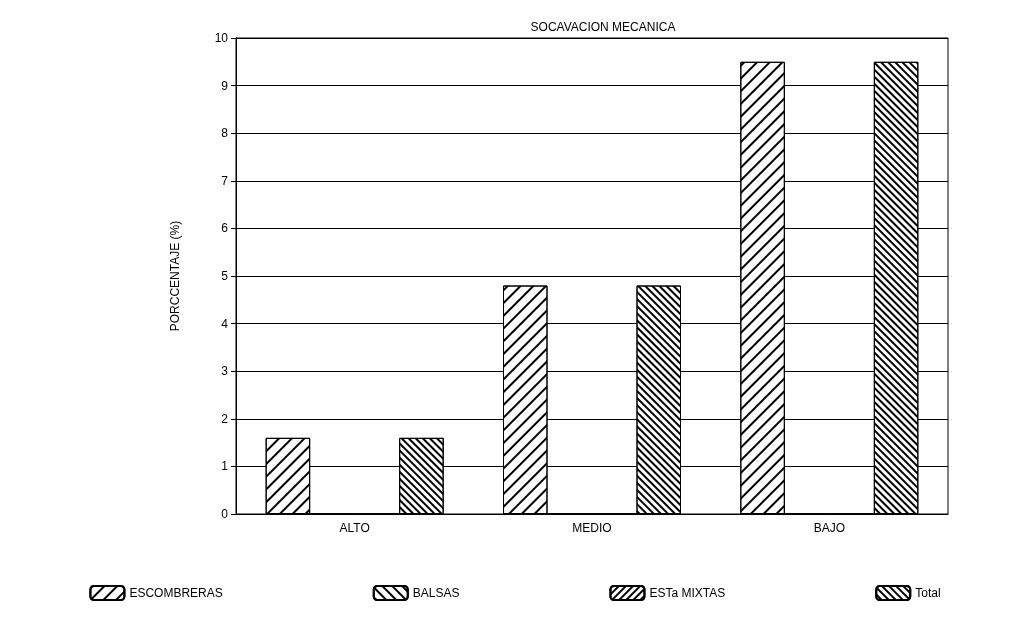 This screenshot has height=622, width=1030. What do you see at coordinates (225, 323) in the screenshot?
I see `y-tick-label: 4` at bounding box center [225, 323].